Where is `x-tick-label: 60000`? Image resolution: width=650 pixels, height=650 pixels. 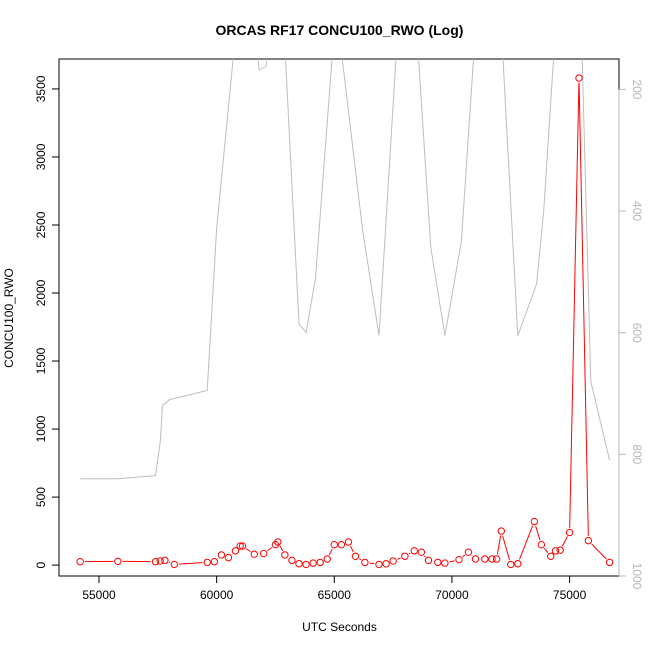 x-tick-label: 60000 is located at coordinates (217, 595).